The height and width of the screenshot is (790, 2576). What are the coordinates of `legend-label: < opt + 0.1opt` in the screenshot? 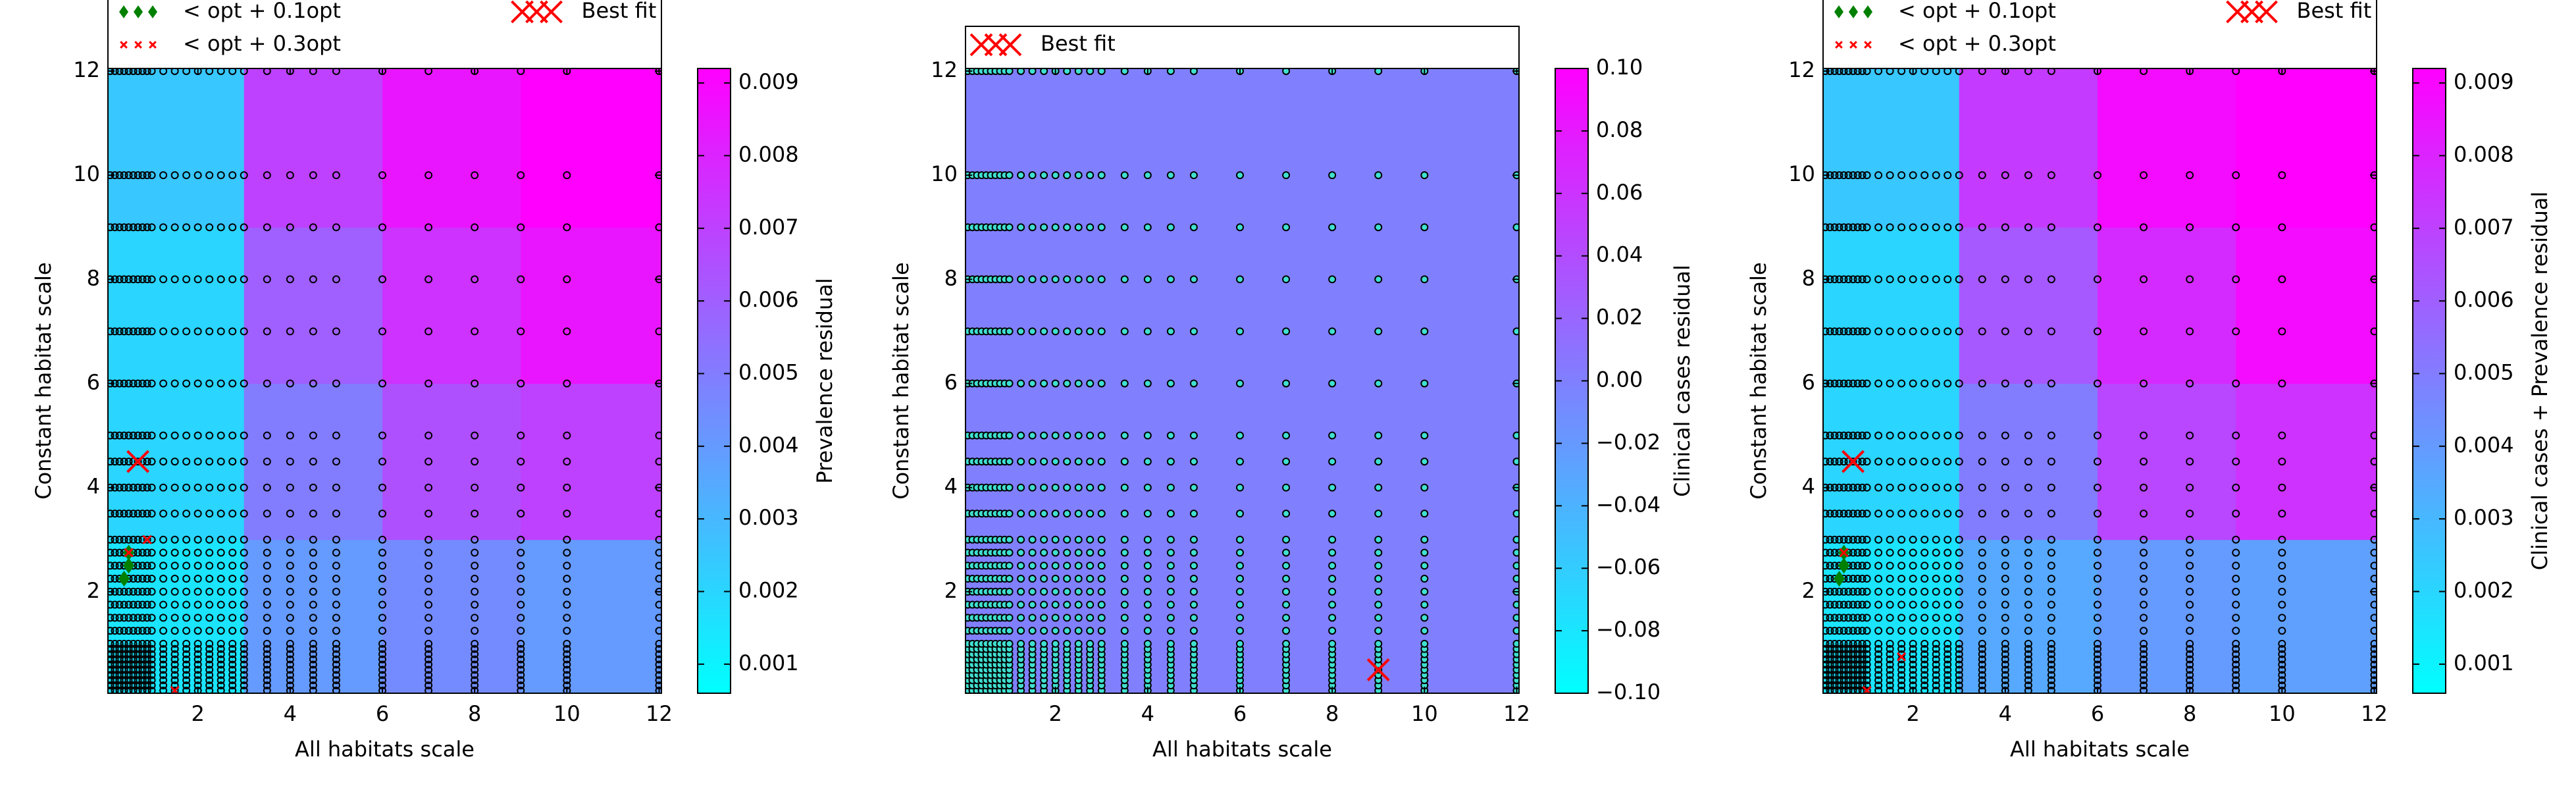 It's located at (1977, 11).